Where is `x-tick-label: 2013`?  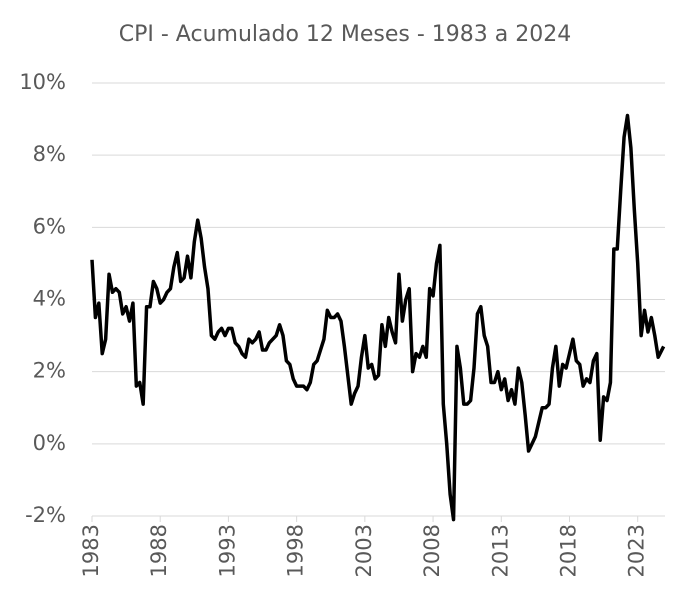 x-tick-label: 2013 is located at coordinates (500, 550).